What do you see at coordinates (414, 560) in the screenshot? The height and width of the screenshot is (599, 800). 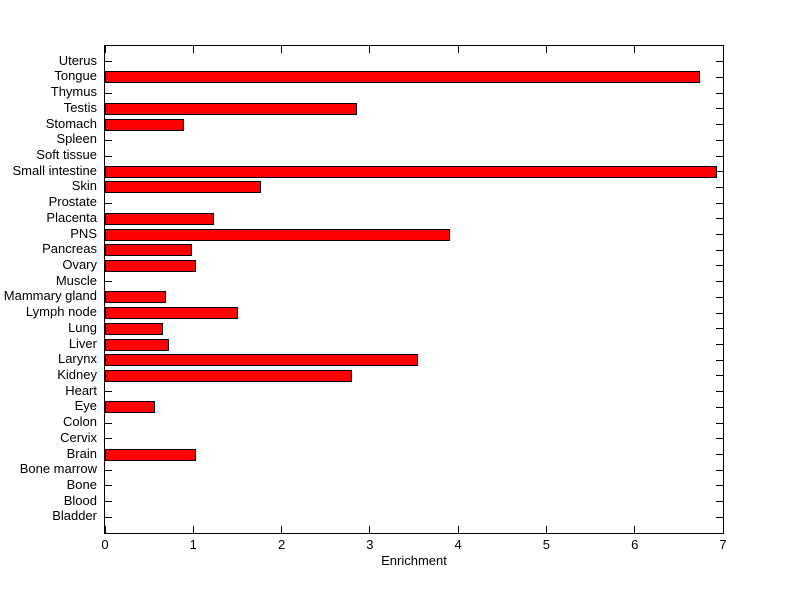 I see `x-axis-label: Enrichment` at bounding box center [414, 560].